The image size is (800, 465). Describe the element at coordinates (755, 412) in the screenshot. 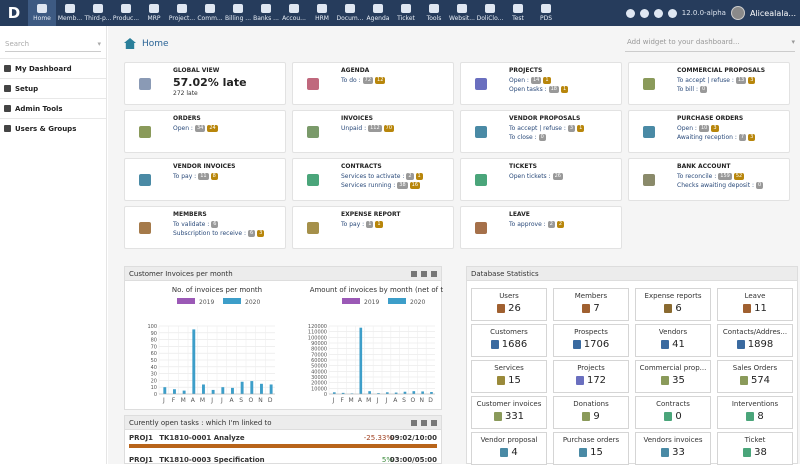

I see `stat-box: Interventions 8` at that location.